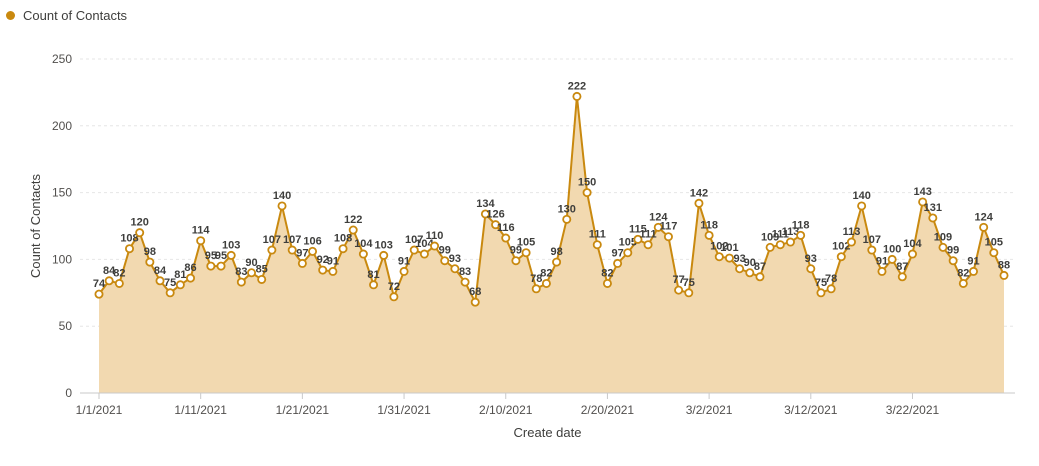  Describe the element at coordinates (506, 228) in the screenshot. I see `data-label: 116` at that location.